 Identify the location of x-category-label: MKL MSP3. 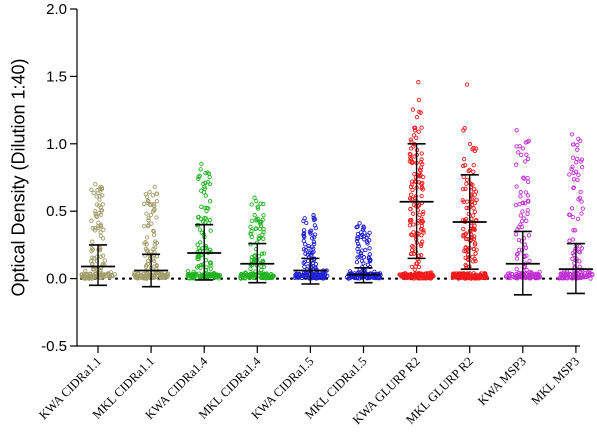
(555, 381).